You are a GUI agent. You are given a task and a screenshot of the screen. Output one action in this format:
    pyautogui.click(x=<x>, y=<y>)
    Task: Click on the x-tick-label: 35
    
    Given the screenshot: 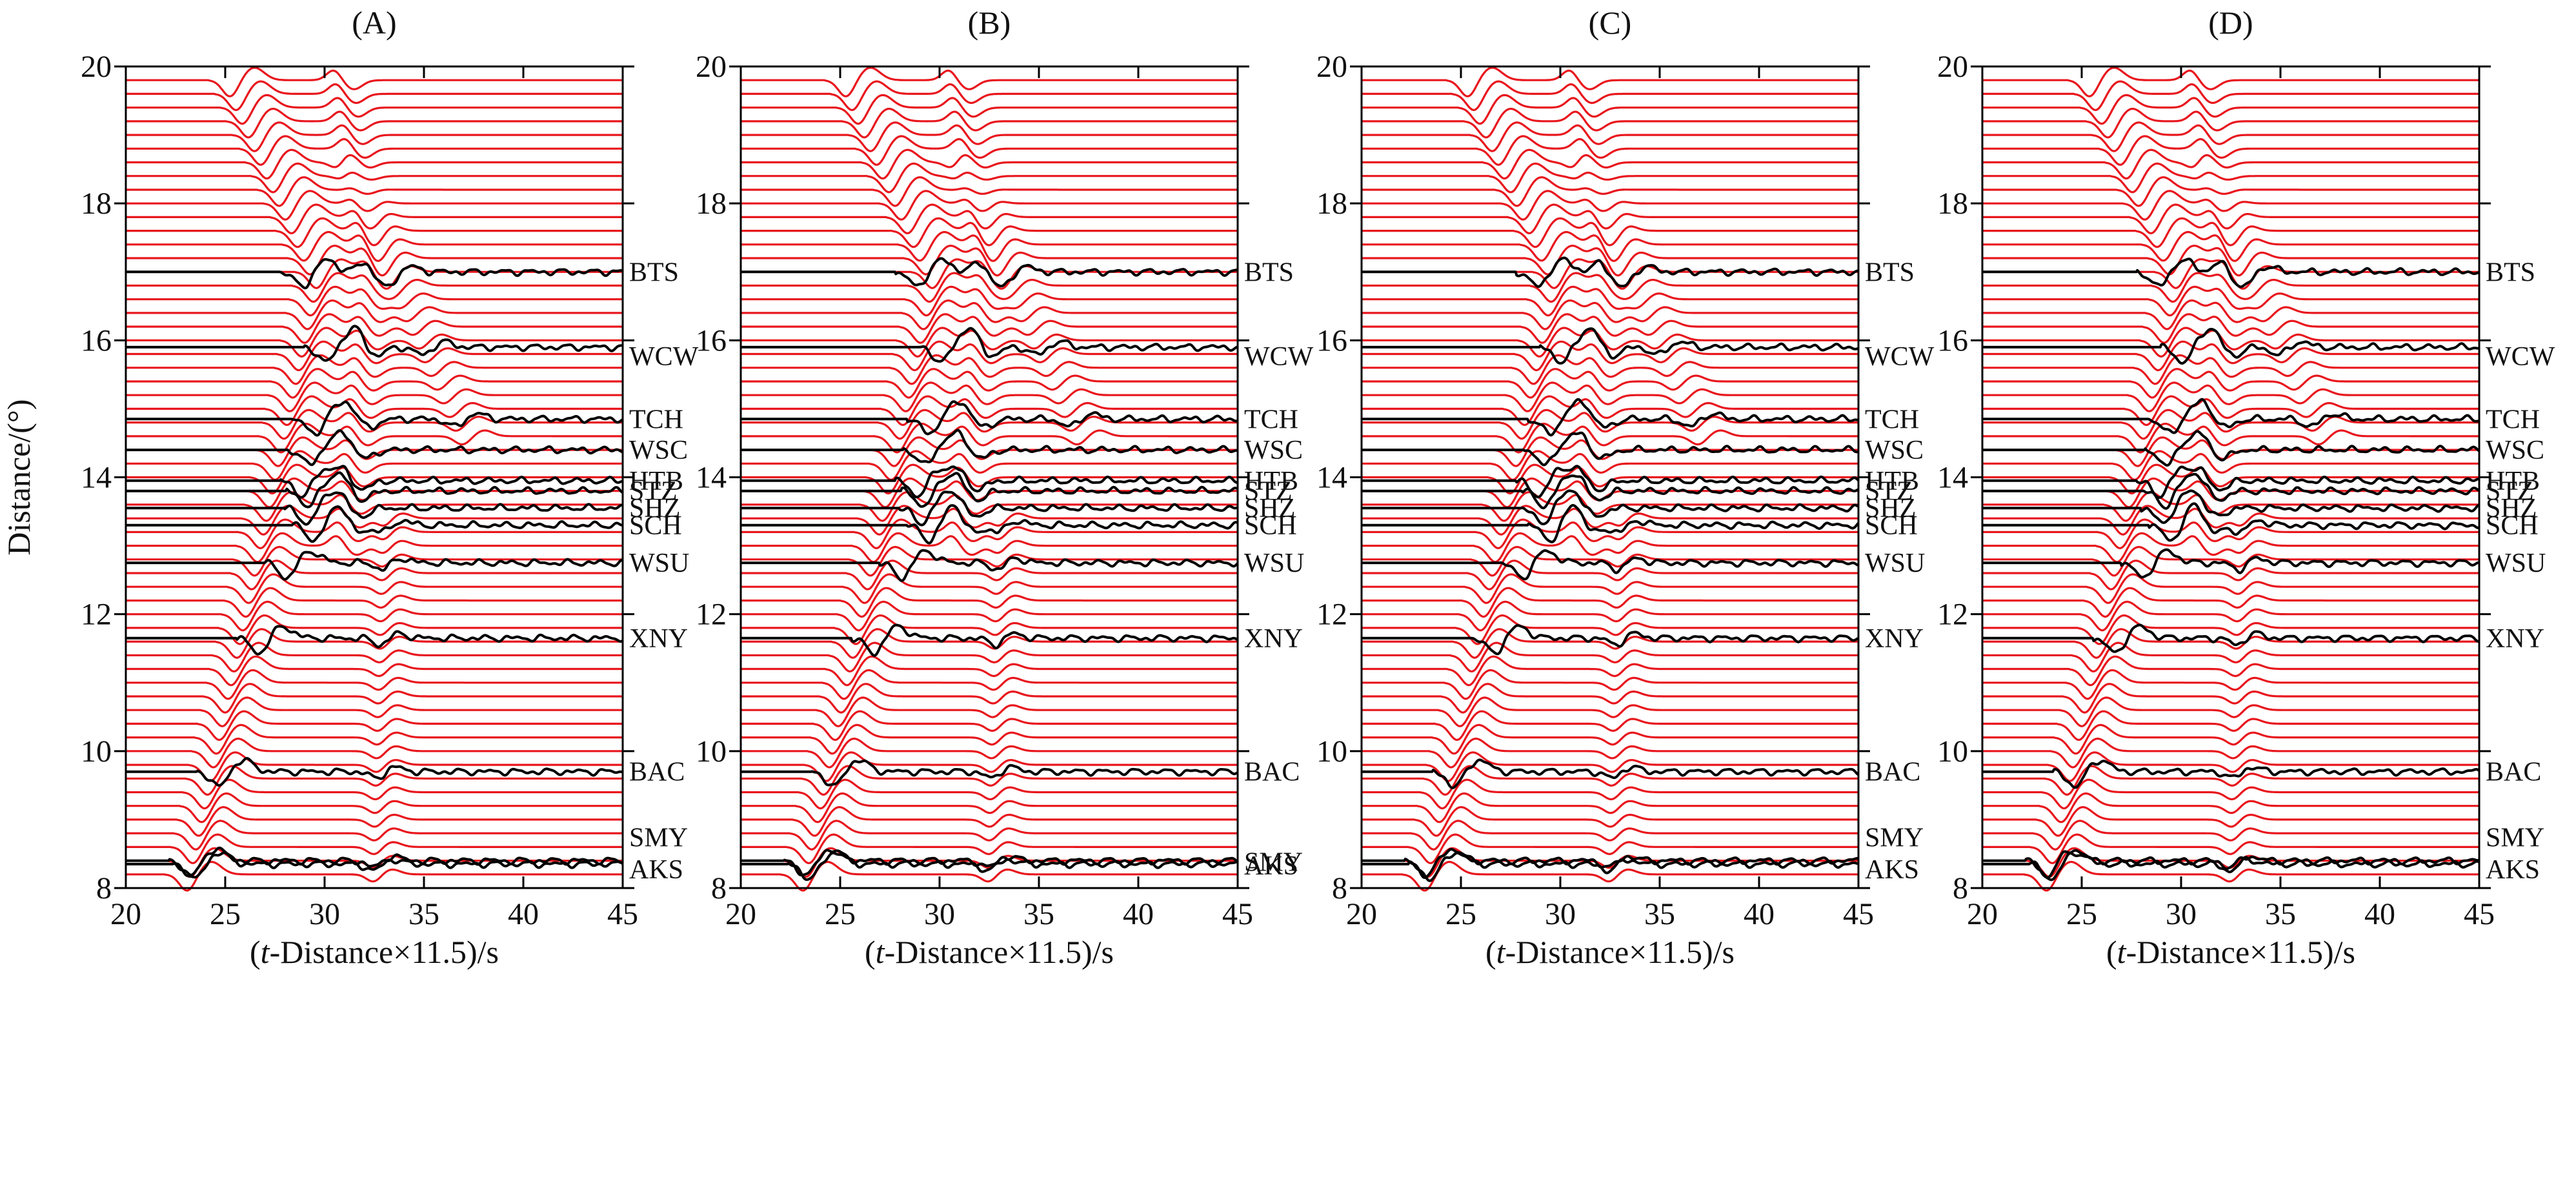 What is the action you would take?
    pyautogui.click(x=2280, y=914)
    